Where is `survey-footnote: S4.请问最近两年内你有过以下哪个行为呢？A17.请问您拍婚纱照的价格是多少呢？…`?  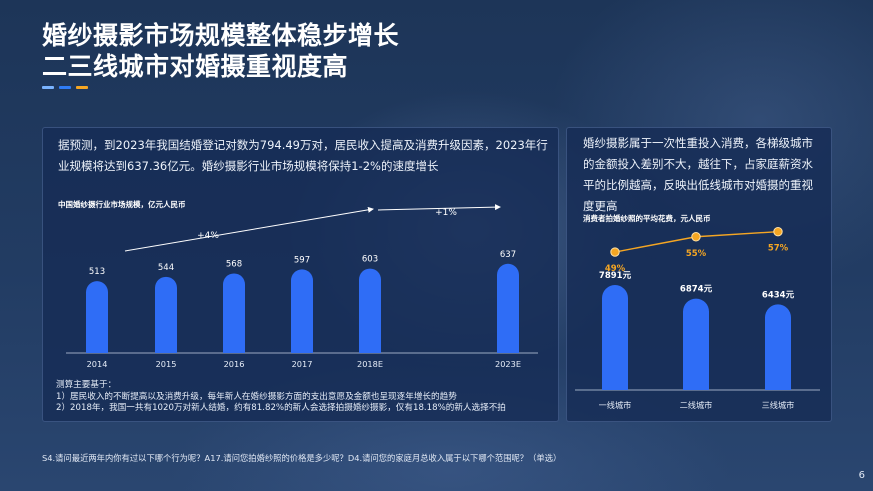 survey-footnote: S4.请问最近两年内你有过以下哪个行为呢？A17.请问您拍婚纱照的价格是多少呢？… is located at coordinates (302, 458).